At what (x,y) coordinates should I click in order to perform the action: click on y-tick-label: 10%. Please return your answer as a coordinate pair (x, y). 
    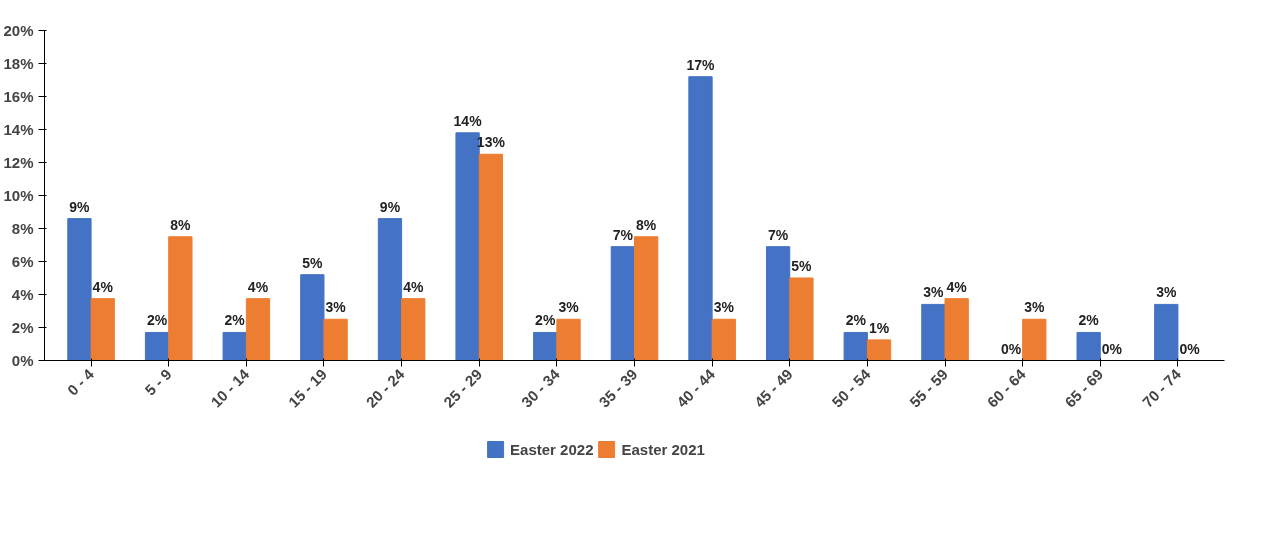
    Looking at the image, I should click on (18, 195).